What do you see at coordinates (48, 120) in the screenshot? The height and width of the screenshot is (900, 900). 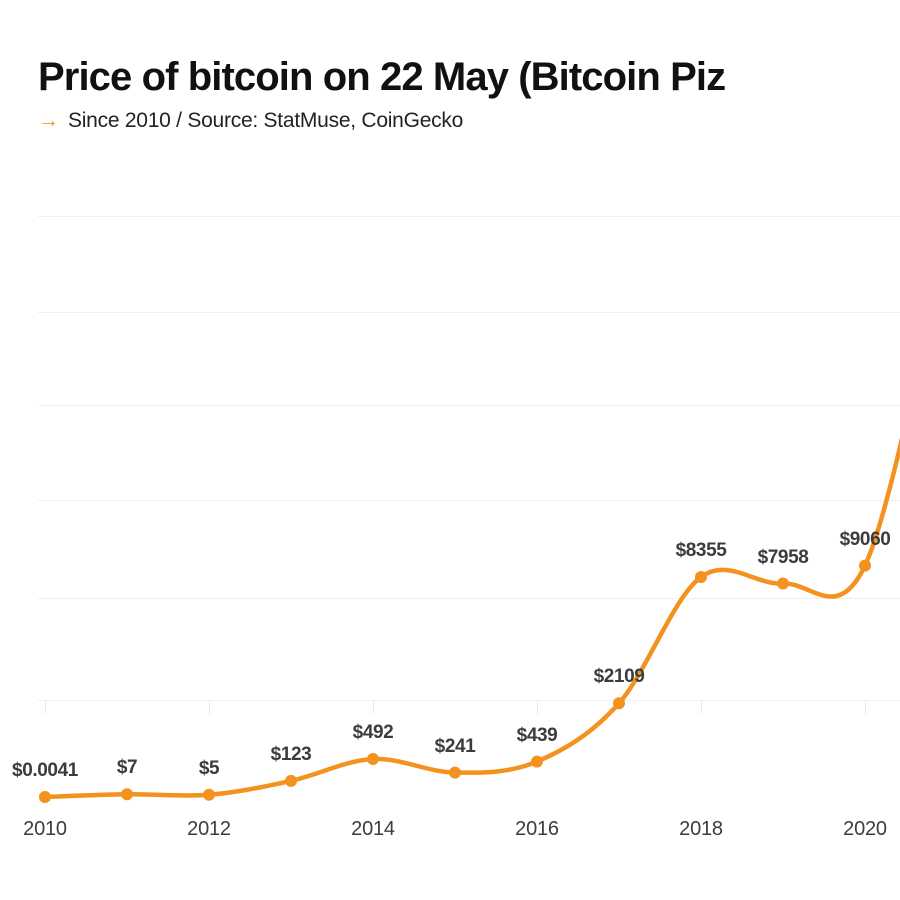 I see `arrow-right-icon: →` at bounding box center [48, 120].